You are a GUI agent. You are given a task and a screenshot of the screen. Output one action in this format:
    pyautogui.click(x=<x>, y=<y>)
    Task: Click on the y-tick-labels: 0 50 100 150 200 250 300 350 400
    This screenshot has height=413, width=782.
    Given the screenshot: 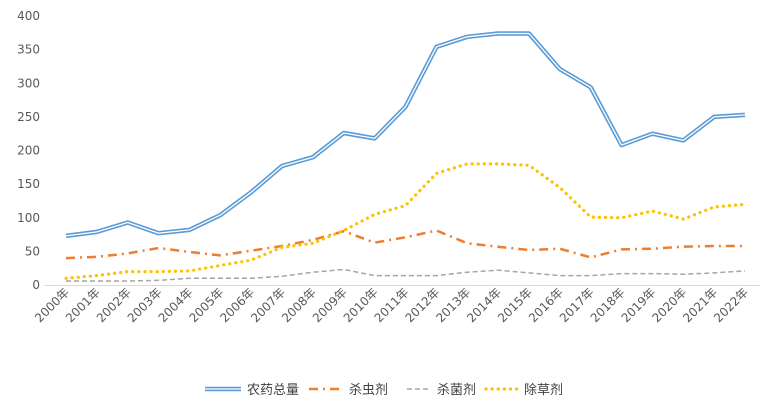 What is the action you would take?
    pyautogui.click(x=28, y=150)
    